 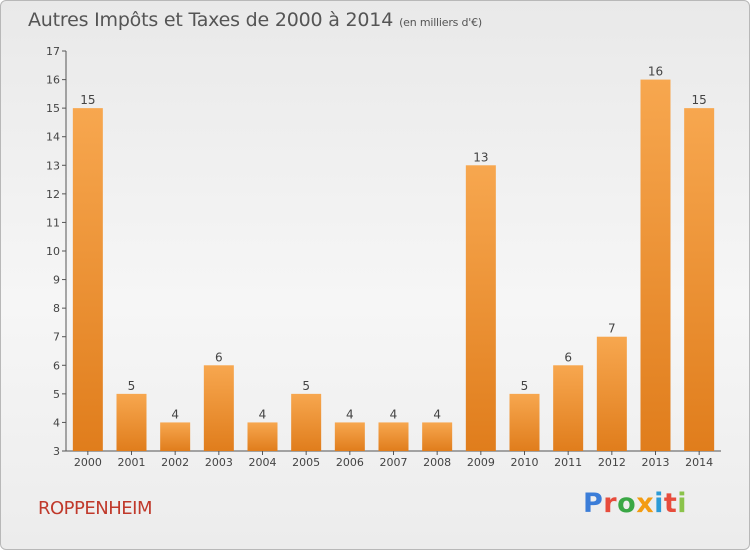 I want to click on y-tick-label: 5, so click(x=56, y=394).